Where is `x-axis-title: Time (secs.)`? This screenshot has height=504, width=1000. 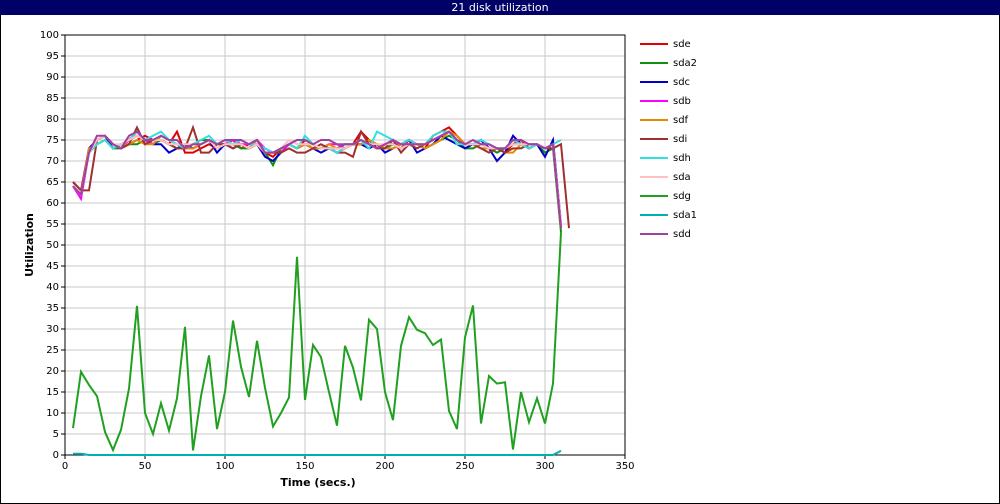 x-axis-title: Time (secs.) is located at coordinates (317, 482).